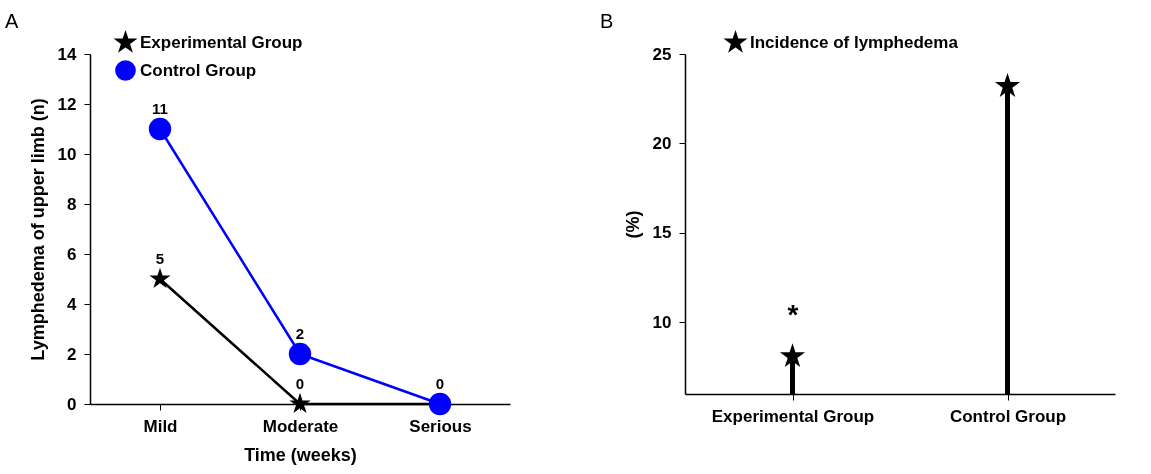  I want to click on annotation: *, so click(793, 314).